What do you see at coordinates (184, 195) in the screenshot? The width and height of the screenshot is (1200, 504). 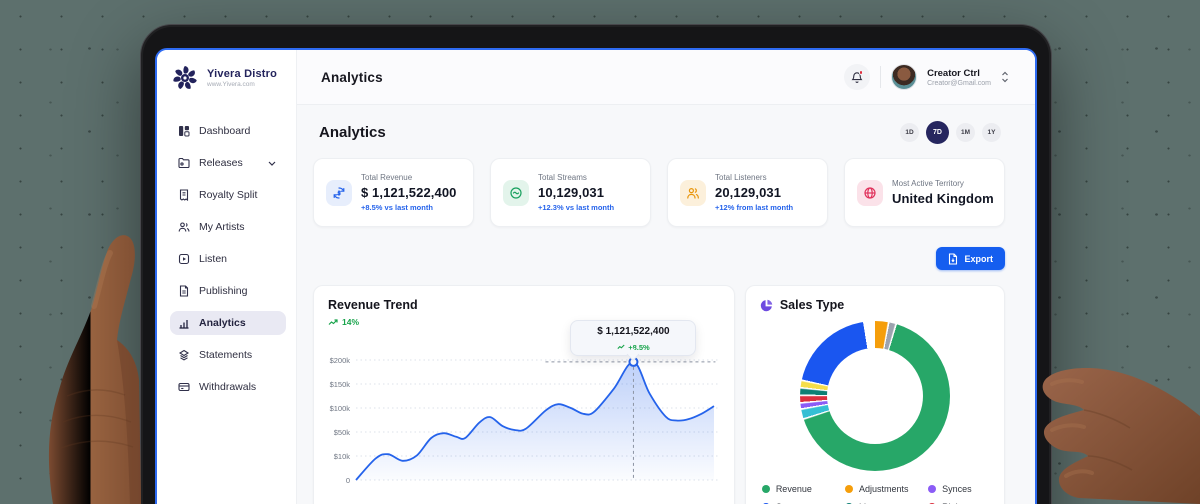 I see `royalty-receipt-icon` at bounding box center [184, 195].